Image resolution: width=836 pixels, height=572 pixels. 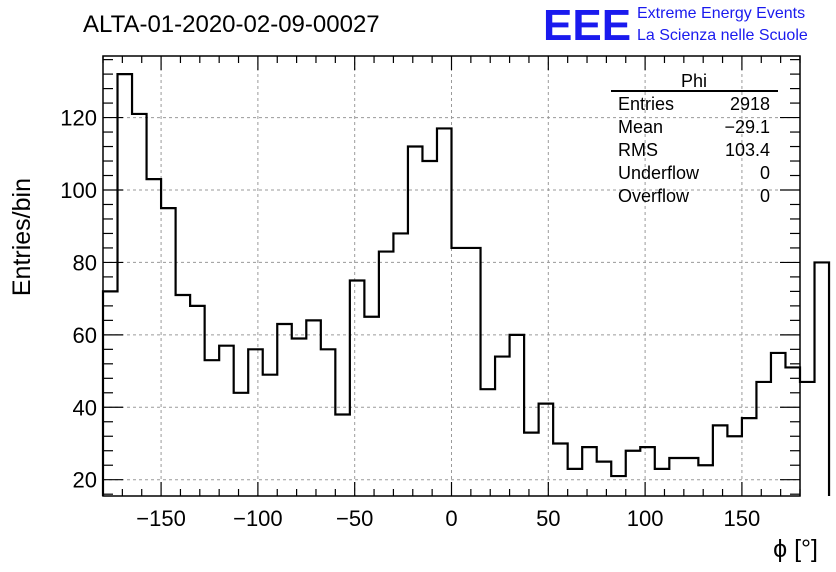 I want to click on y-tick-label: 80, so click(x=85, y=262).